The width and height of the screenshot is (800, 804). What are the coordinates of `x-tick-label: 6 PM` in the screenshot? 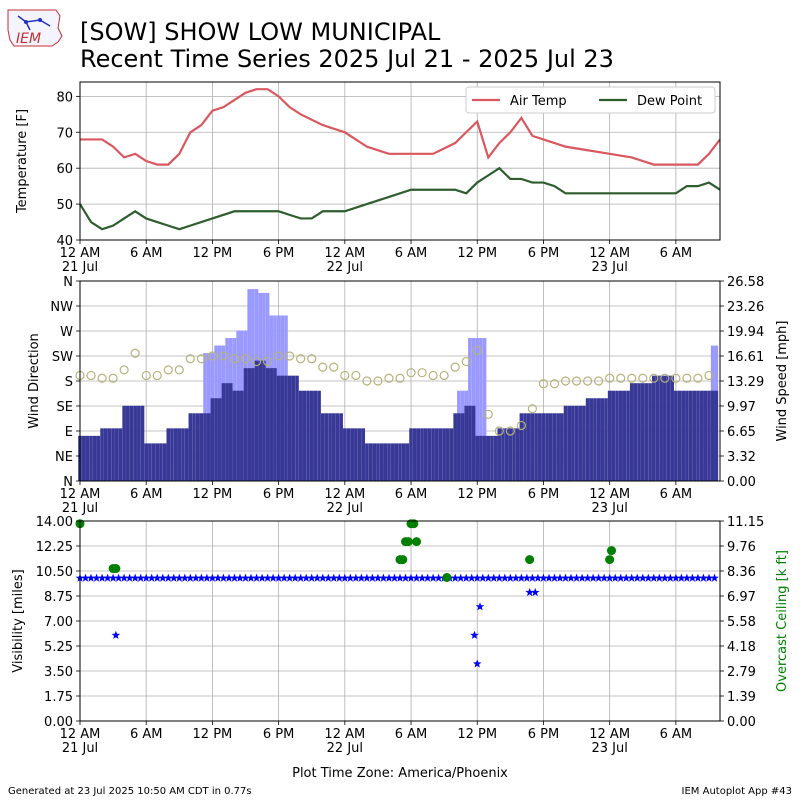 It's located at (278, 253).